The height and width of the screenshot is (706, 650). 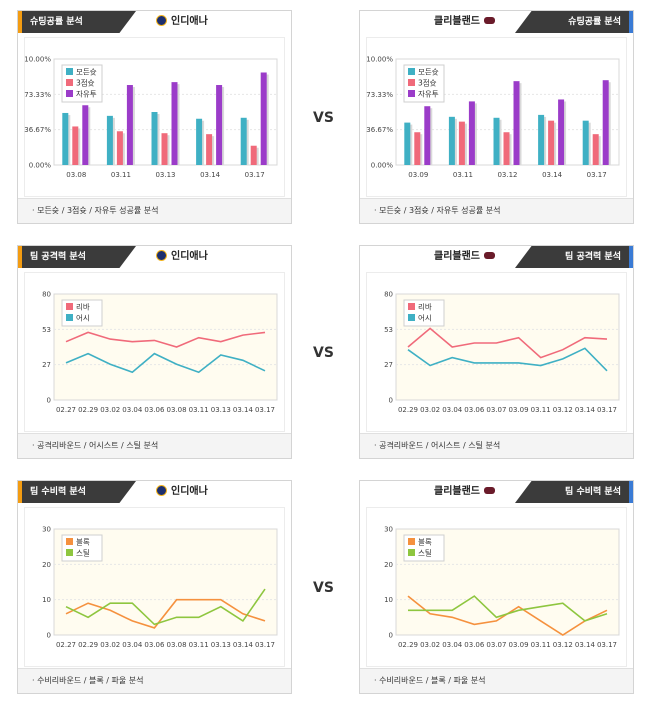 I want to click on panel-footer-note: · 모든슛 / 3점슛 / 자유투 성공률 분석, so click(x=154, y=210).